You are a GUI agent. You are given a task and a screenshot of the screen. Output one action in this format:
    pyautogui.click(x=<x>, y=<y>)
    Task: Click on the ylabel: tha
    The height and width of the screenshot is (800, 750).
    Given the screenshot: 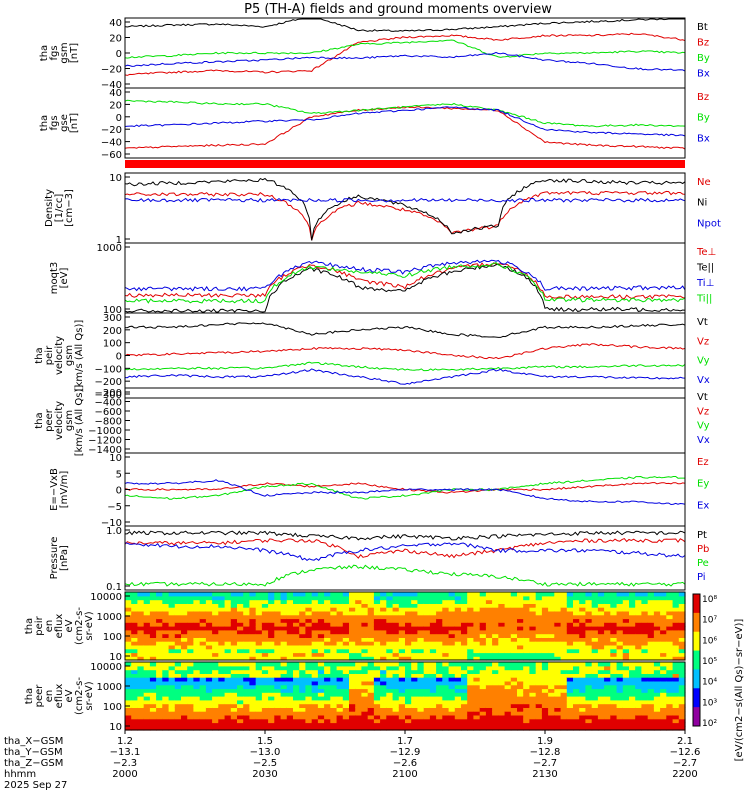 What is the action you would take?
    pyautogui.click(x=29, y=626)
    